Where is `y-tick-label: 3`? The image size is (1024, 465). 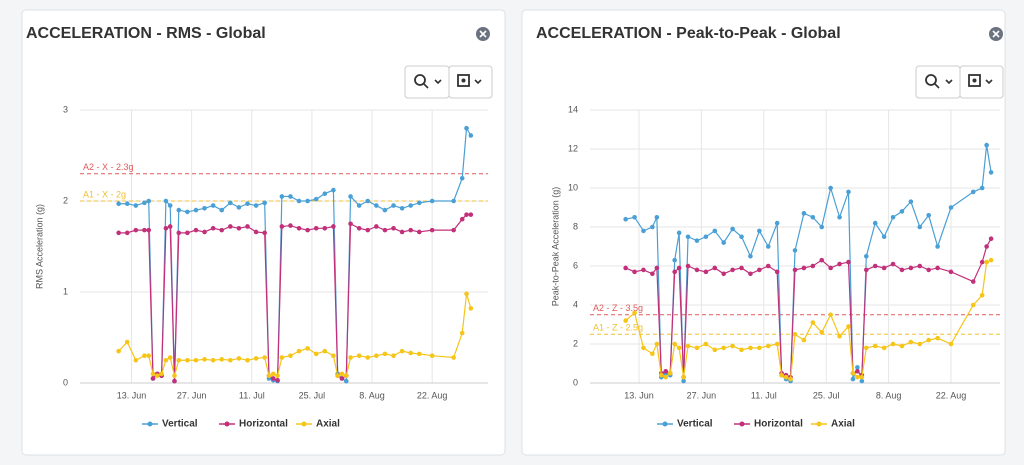
y-tick-label: 3 is located at coordinates (65, 109).